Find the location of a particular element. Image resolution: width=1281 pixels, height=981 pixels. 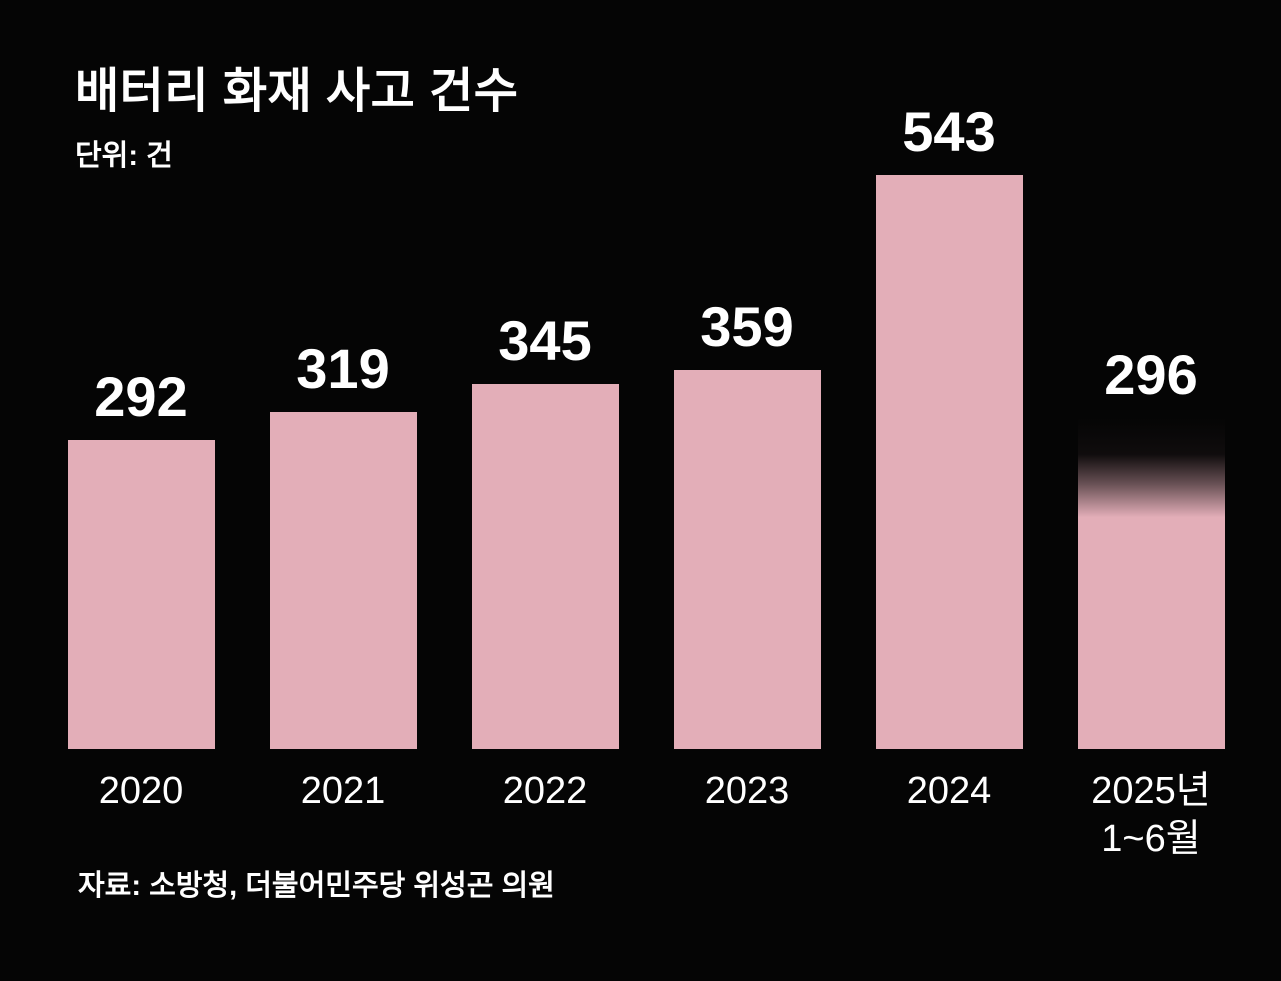

chart-unit-label: 단위: 건 is located at coordinates (124, 156).